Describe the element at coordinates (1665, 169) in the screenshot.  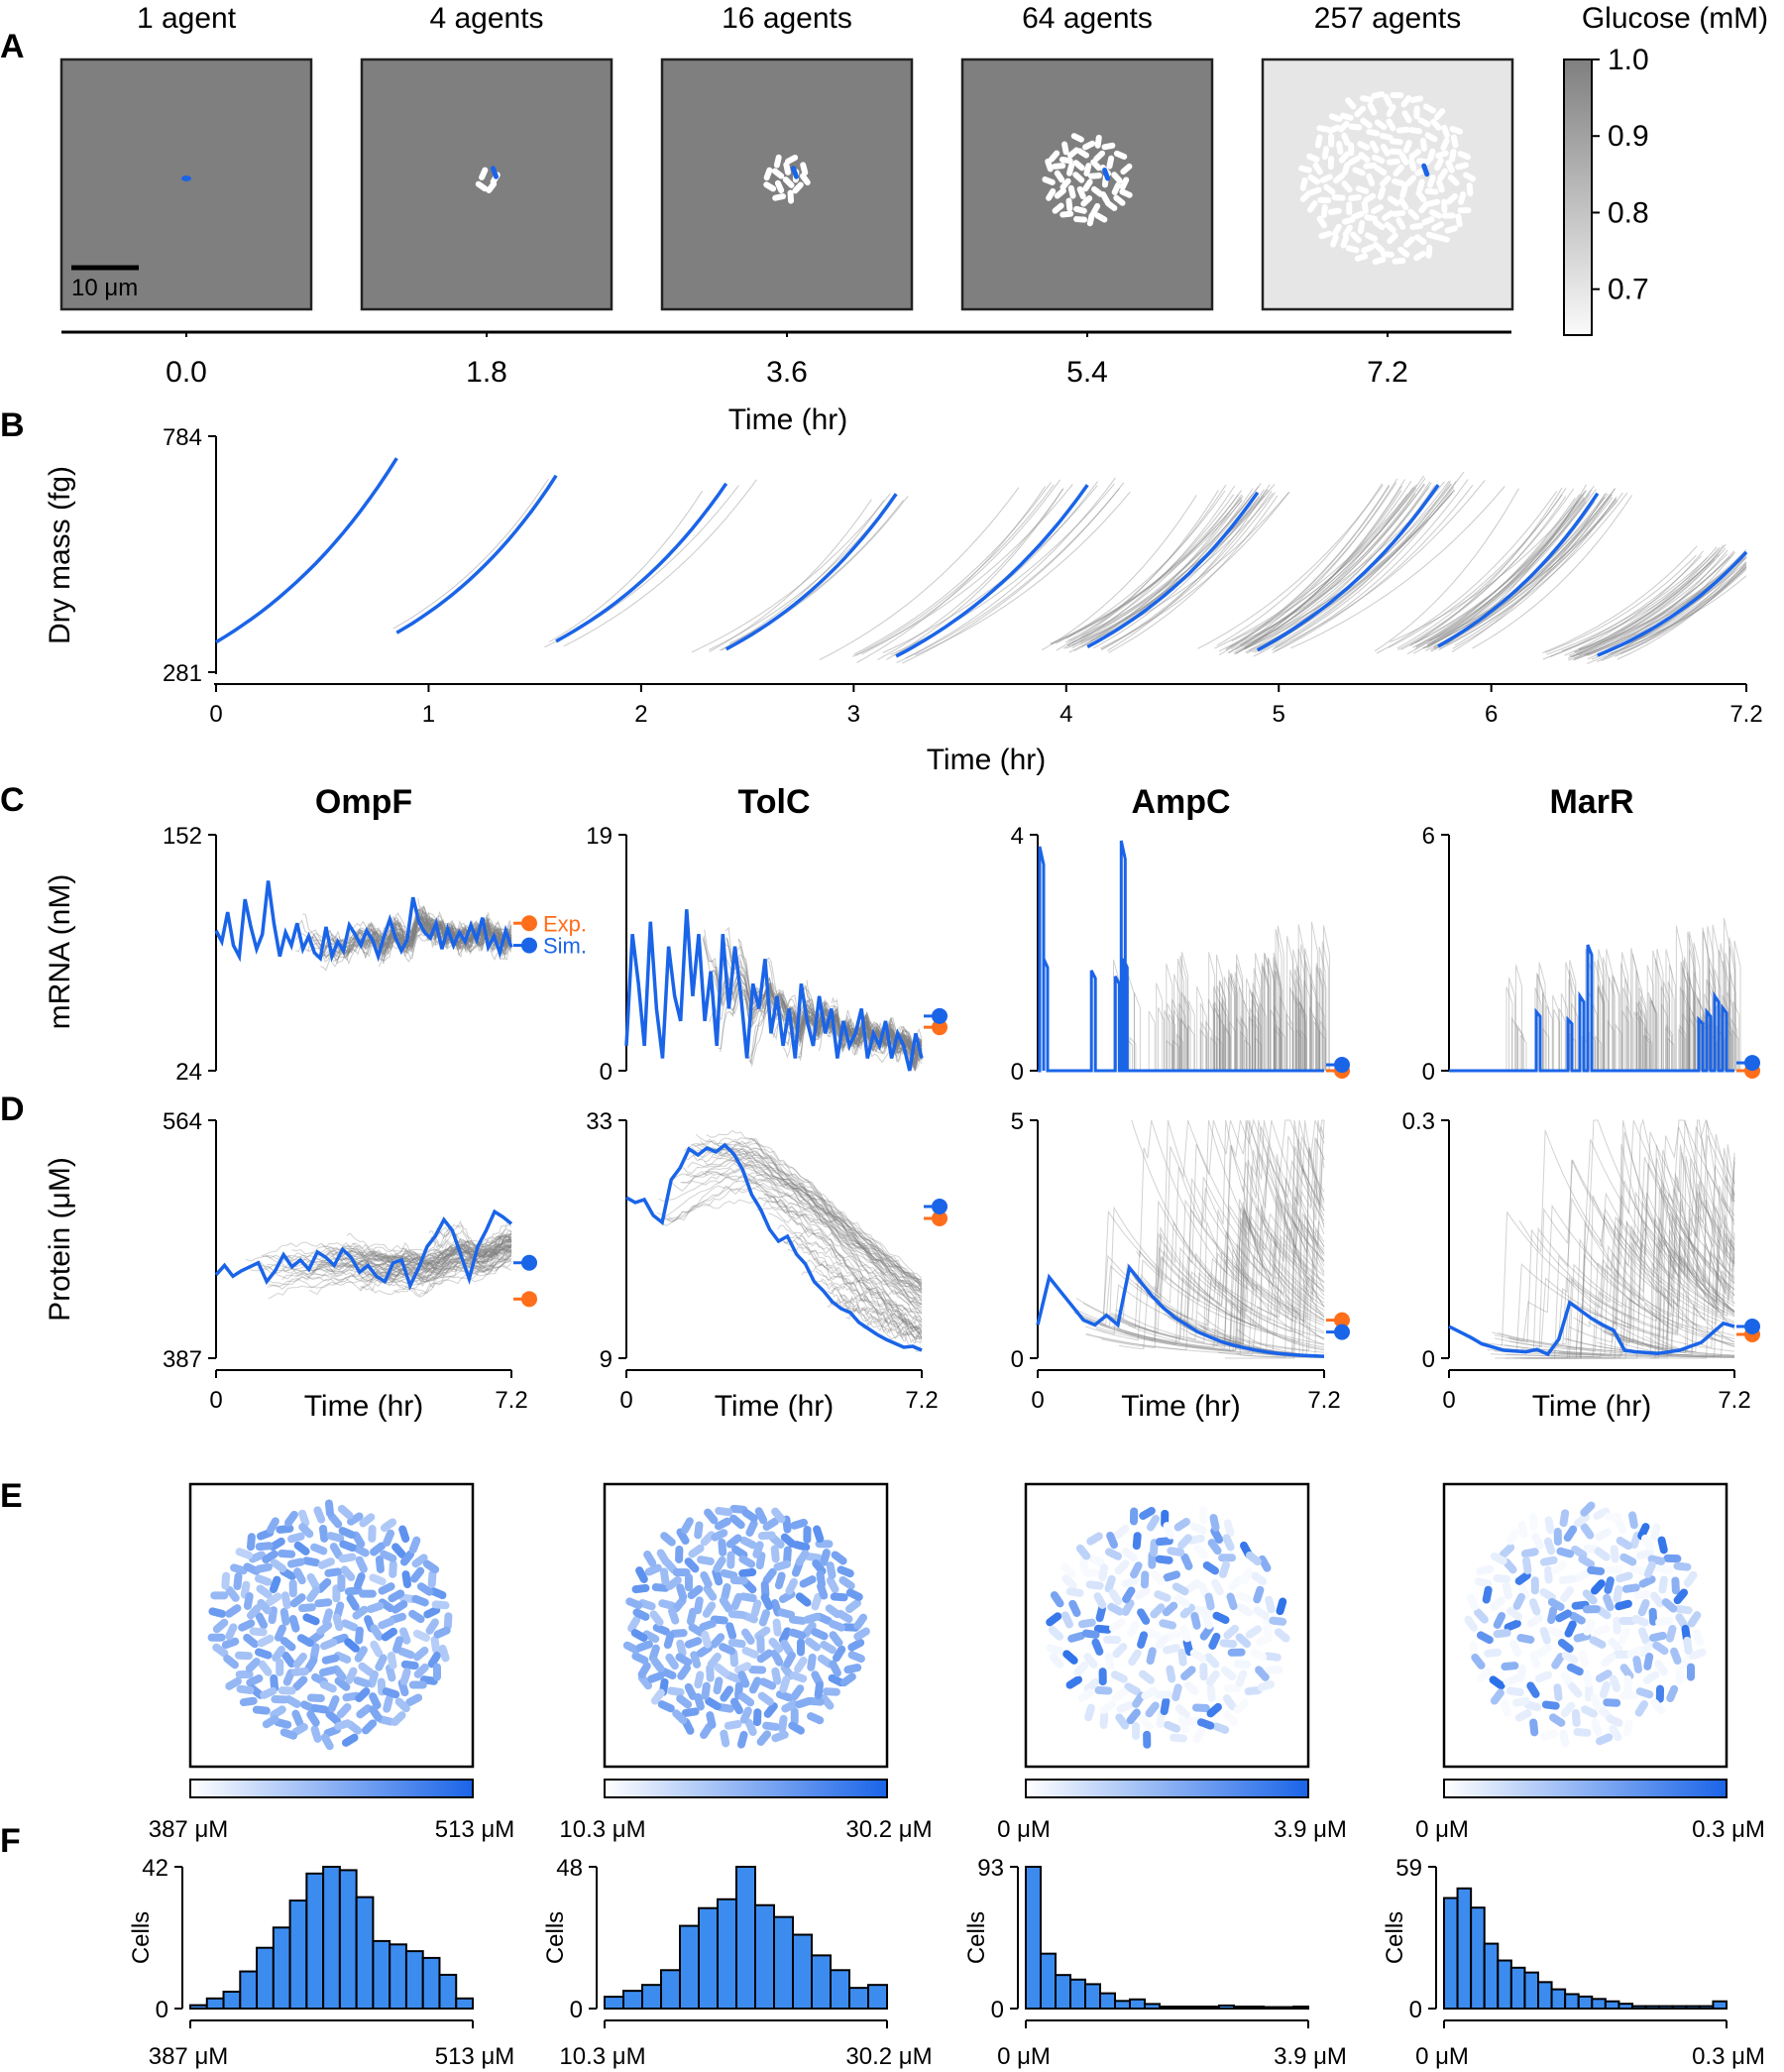
I see `glucose-colorbar: Glucose (mM)` at that location.